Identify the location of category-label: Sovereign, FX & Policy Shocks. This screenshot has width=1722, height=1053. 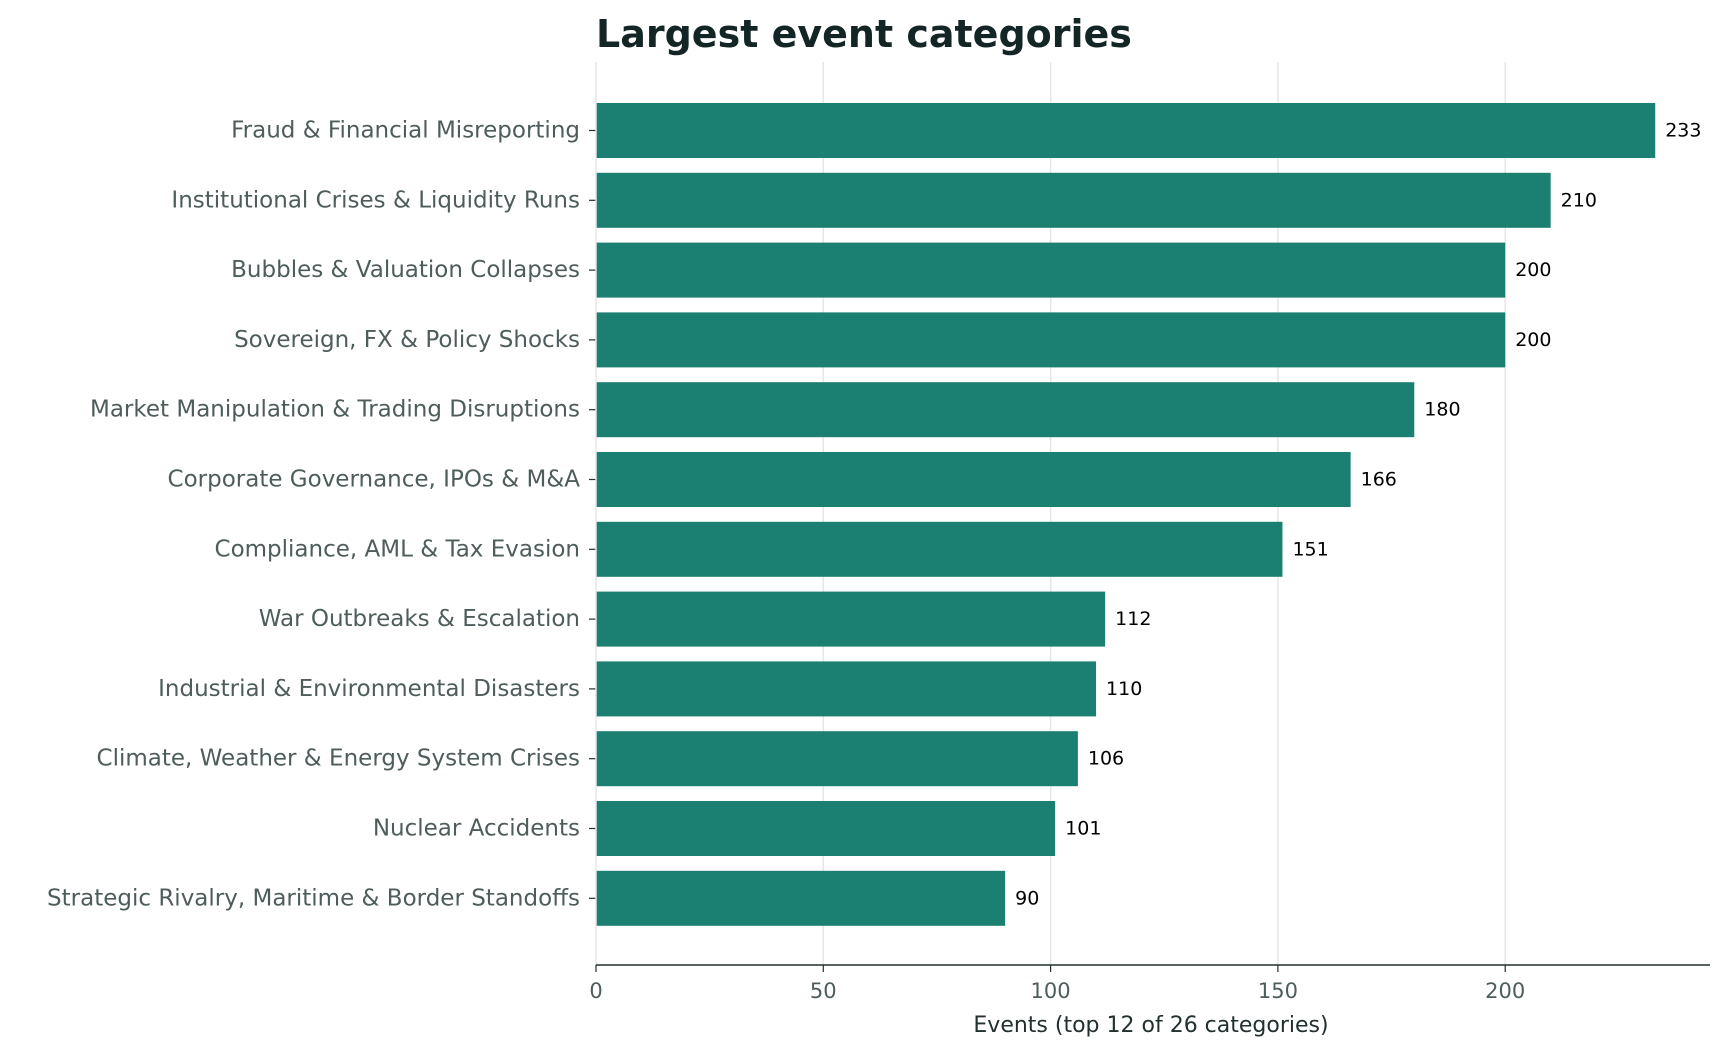
(407, 340).